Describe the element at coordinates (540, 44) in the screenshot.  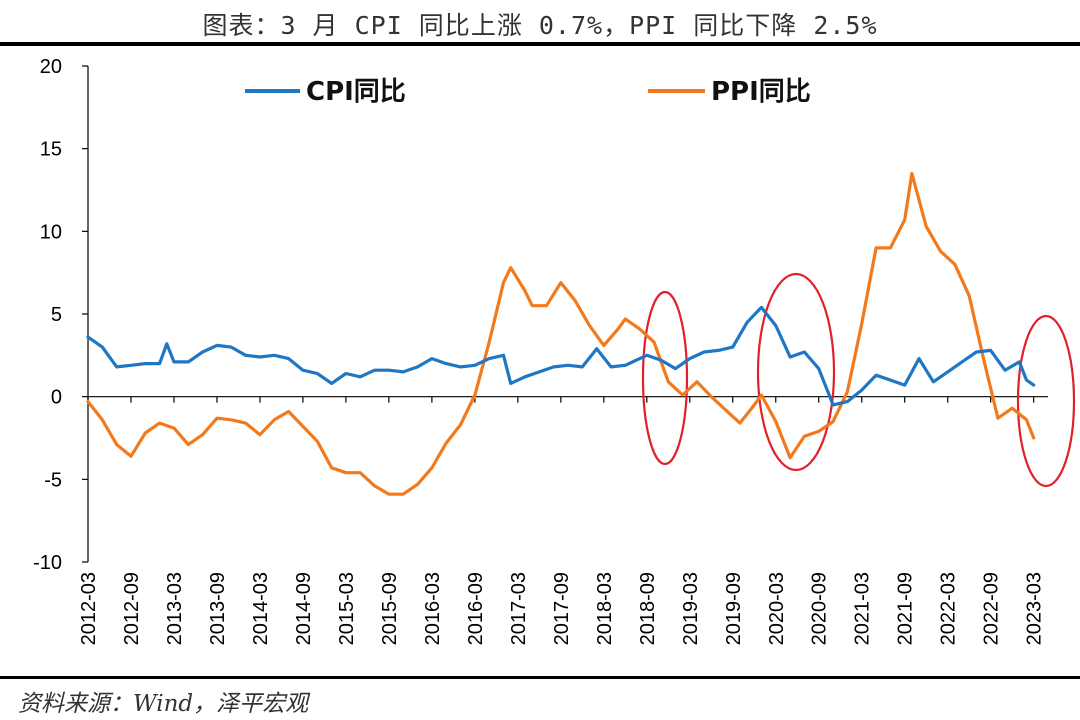
I see `top-rule` at that location.